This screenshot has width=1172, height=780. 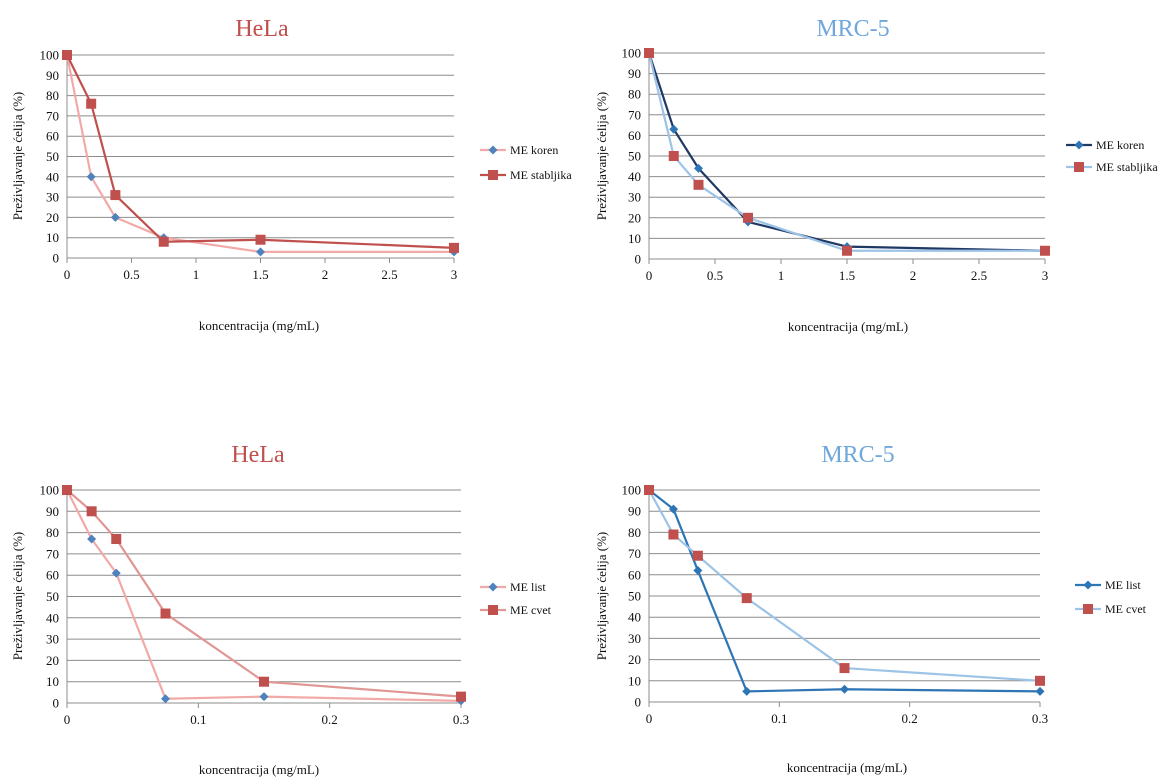 I want to click on x-tick-label: 1.5, so click(x=847, y=275).